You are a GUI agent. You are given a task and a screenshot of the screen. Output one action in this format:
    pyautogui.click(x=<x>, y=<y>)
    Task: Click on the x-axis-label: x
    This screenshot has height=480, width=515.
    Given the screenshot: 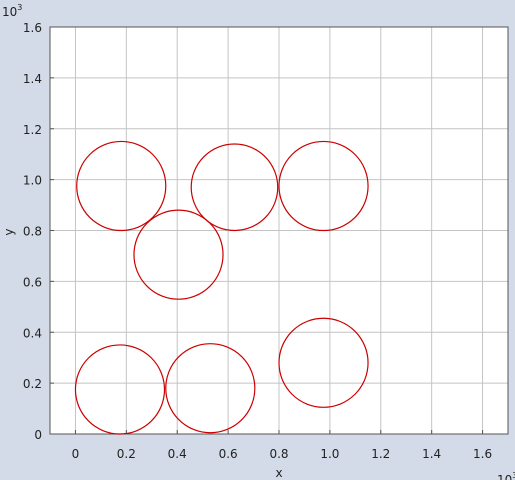 What is the action you would take?
    pyautogui.click(x=278, y=473)
    